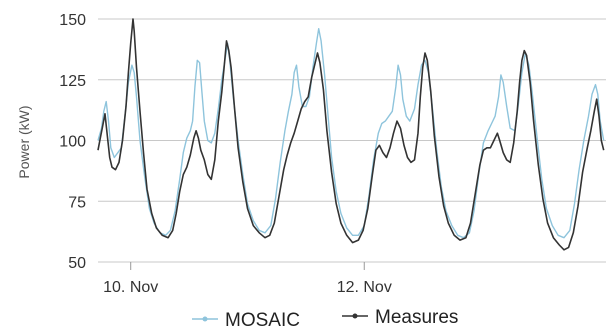  I want to click on legend-label-measures: Measures, so click(416, 317).